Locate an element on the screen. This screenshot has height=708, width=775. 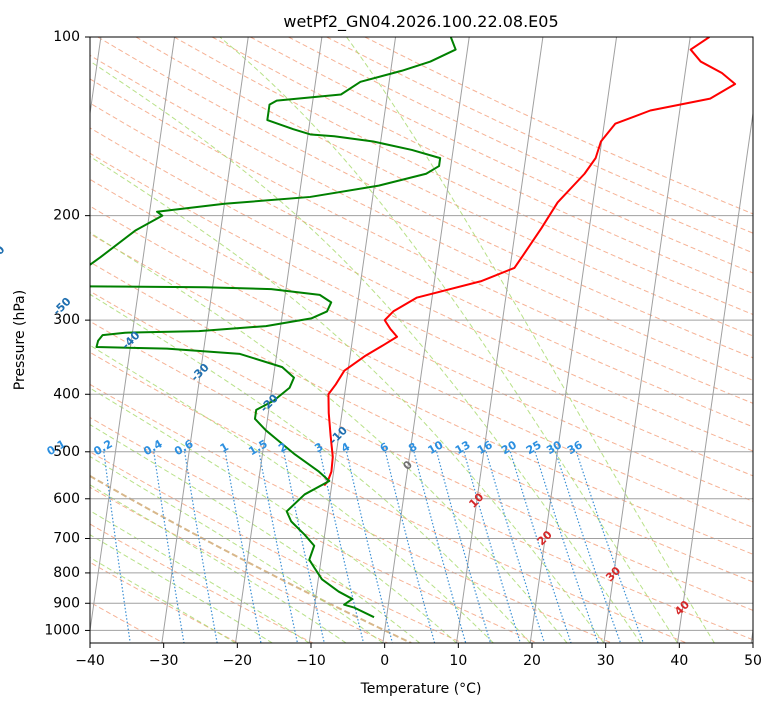
y-axis: 100 200 300 400 500 600 700 800 900 1000 is located at coordinates (67, 333).